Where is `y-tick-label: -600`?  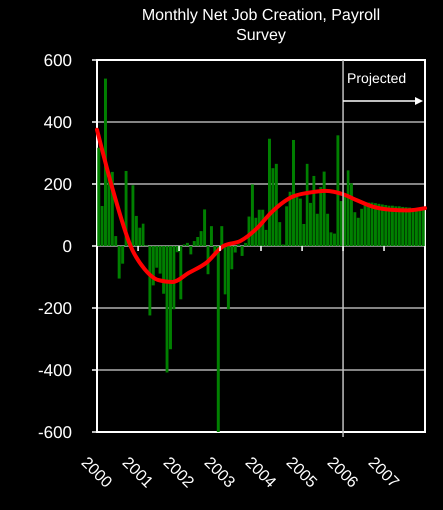 y-tick-label: -600 is located at coordinates (55, 432).